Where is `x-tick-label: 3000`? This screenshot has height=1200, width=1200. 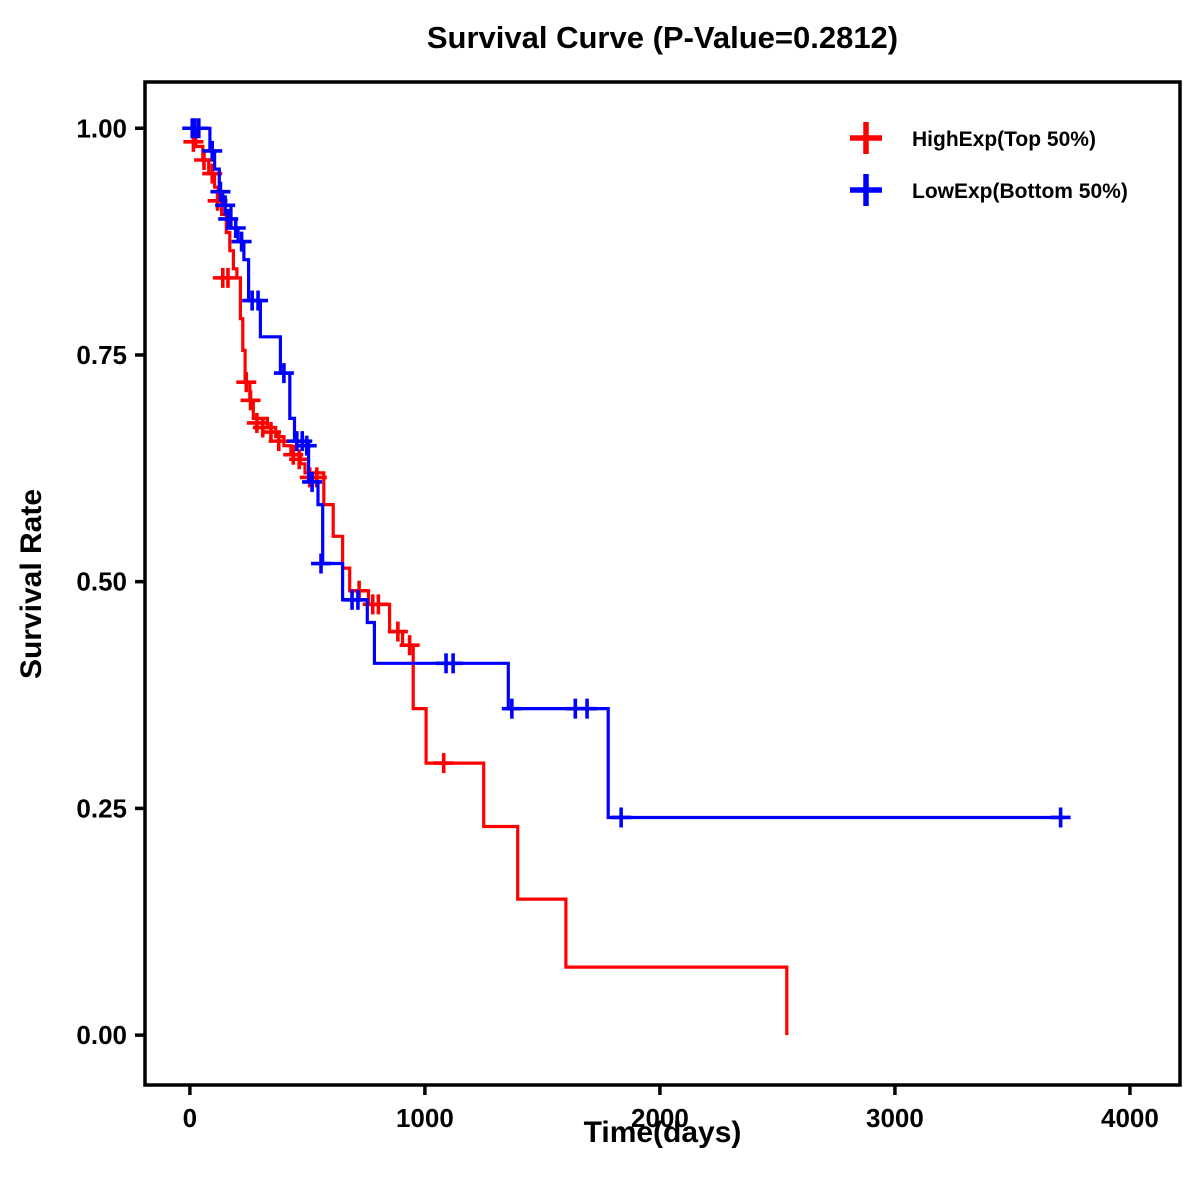 x-tick-label: 3000 is located at coordinates (895, 1118).